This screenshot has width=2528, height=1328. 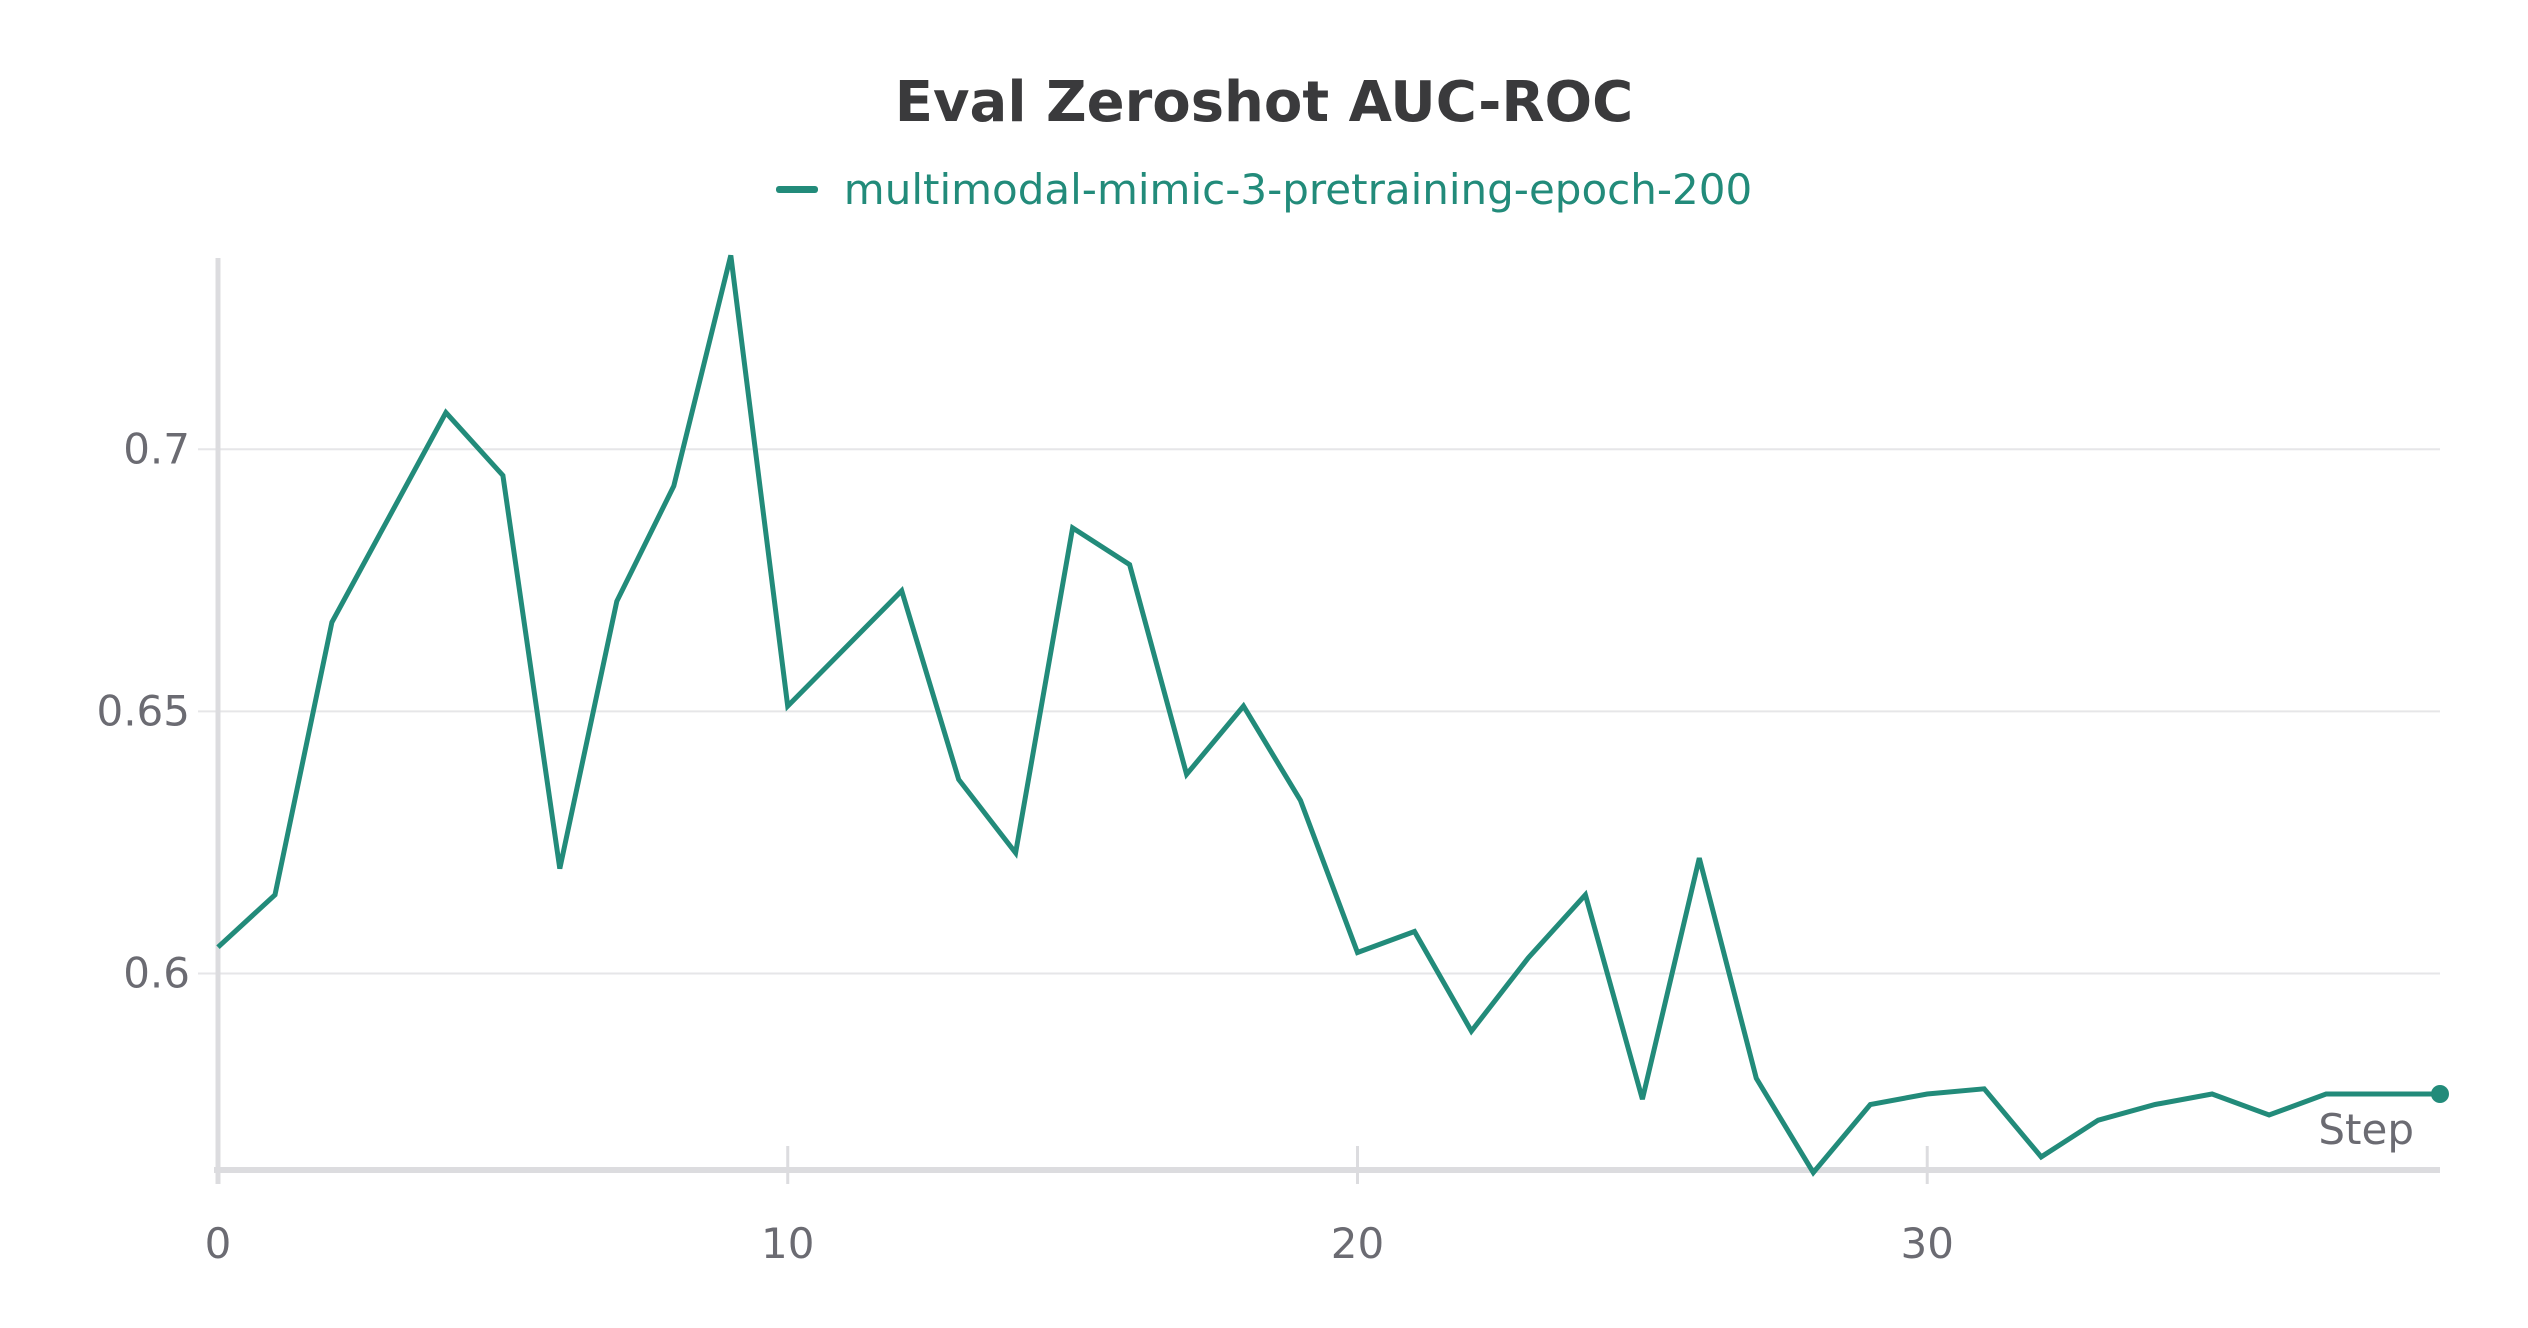 What do you see at coordinates (2366, 1129) in the screenshot?
I see `x-axis-label: Step` at bounding box center [2366, 1129].